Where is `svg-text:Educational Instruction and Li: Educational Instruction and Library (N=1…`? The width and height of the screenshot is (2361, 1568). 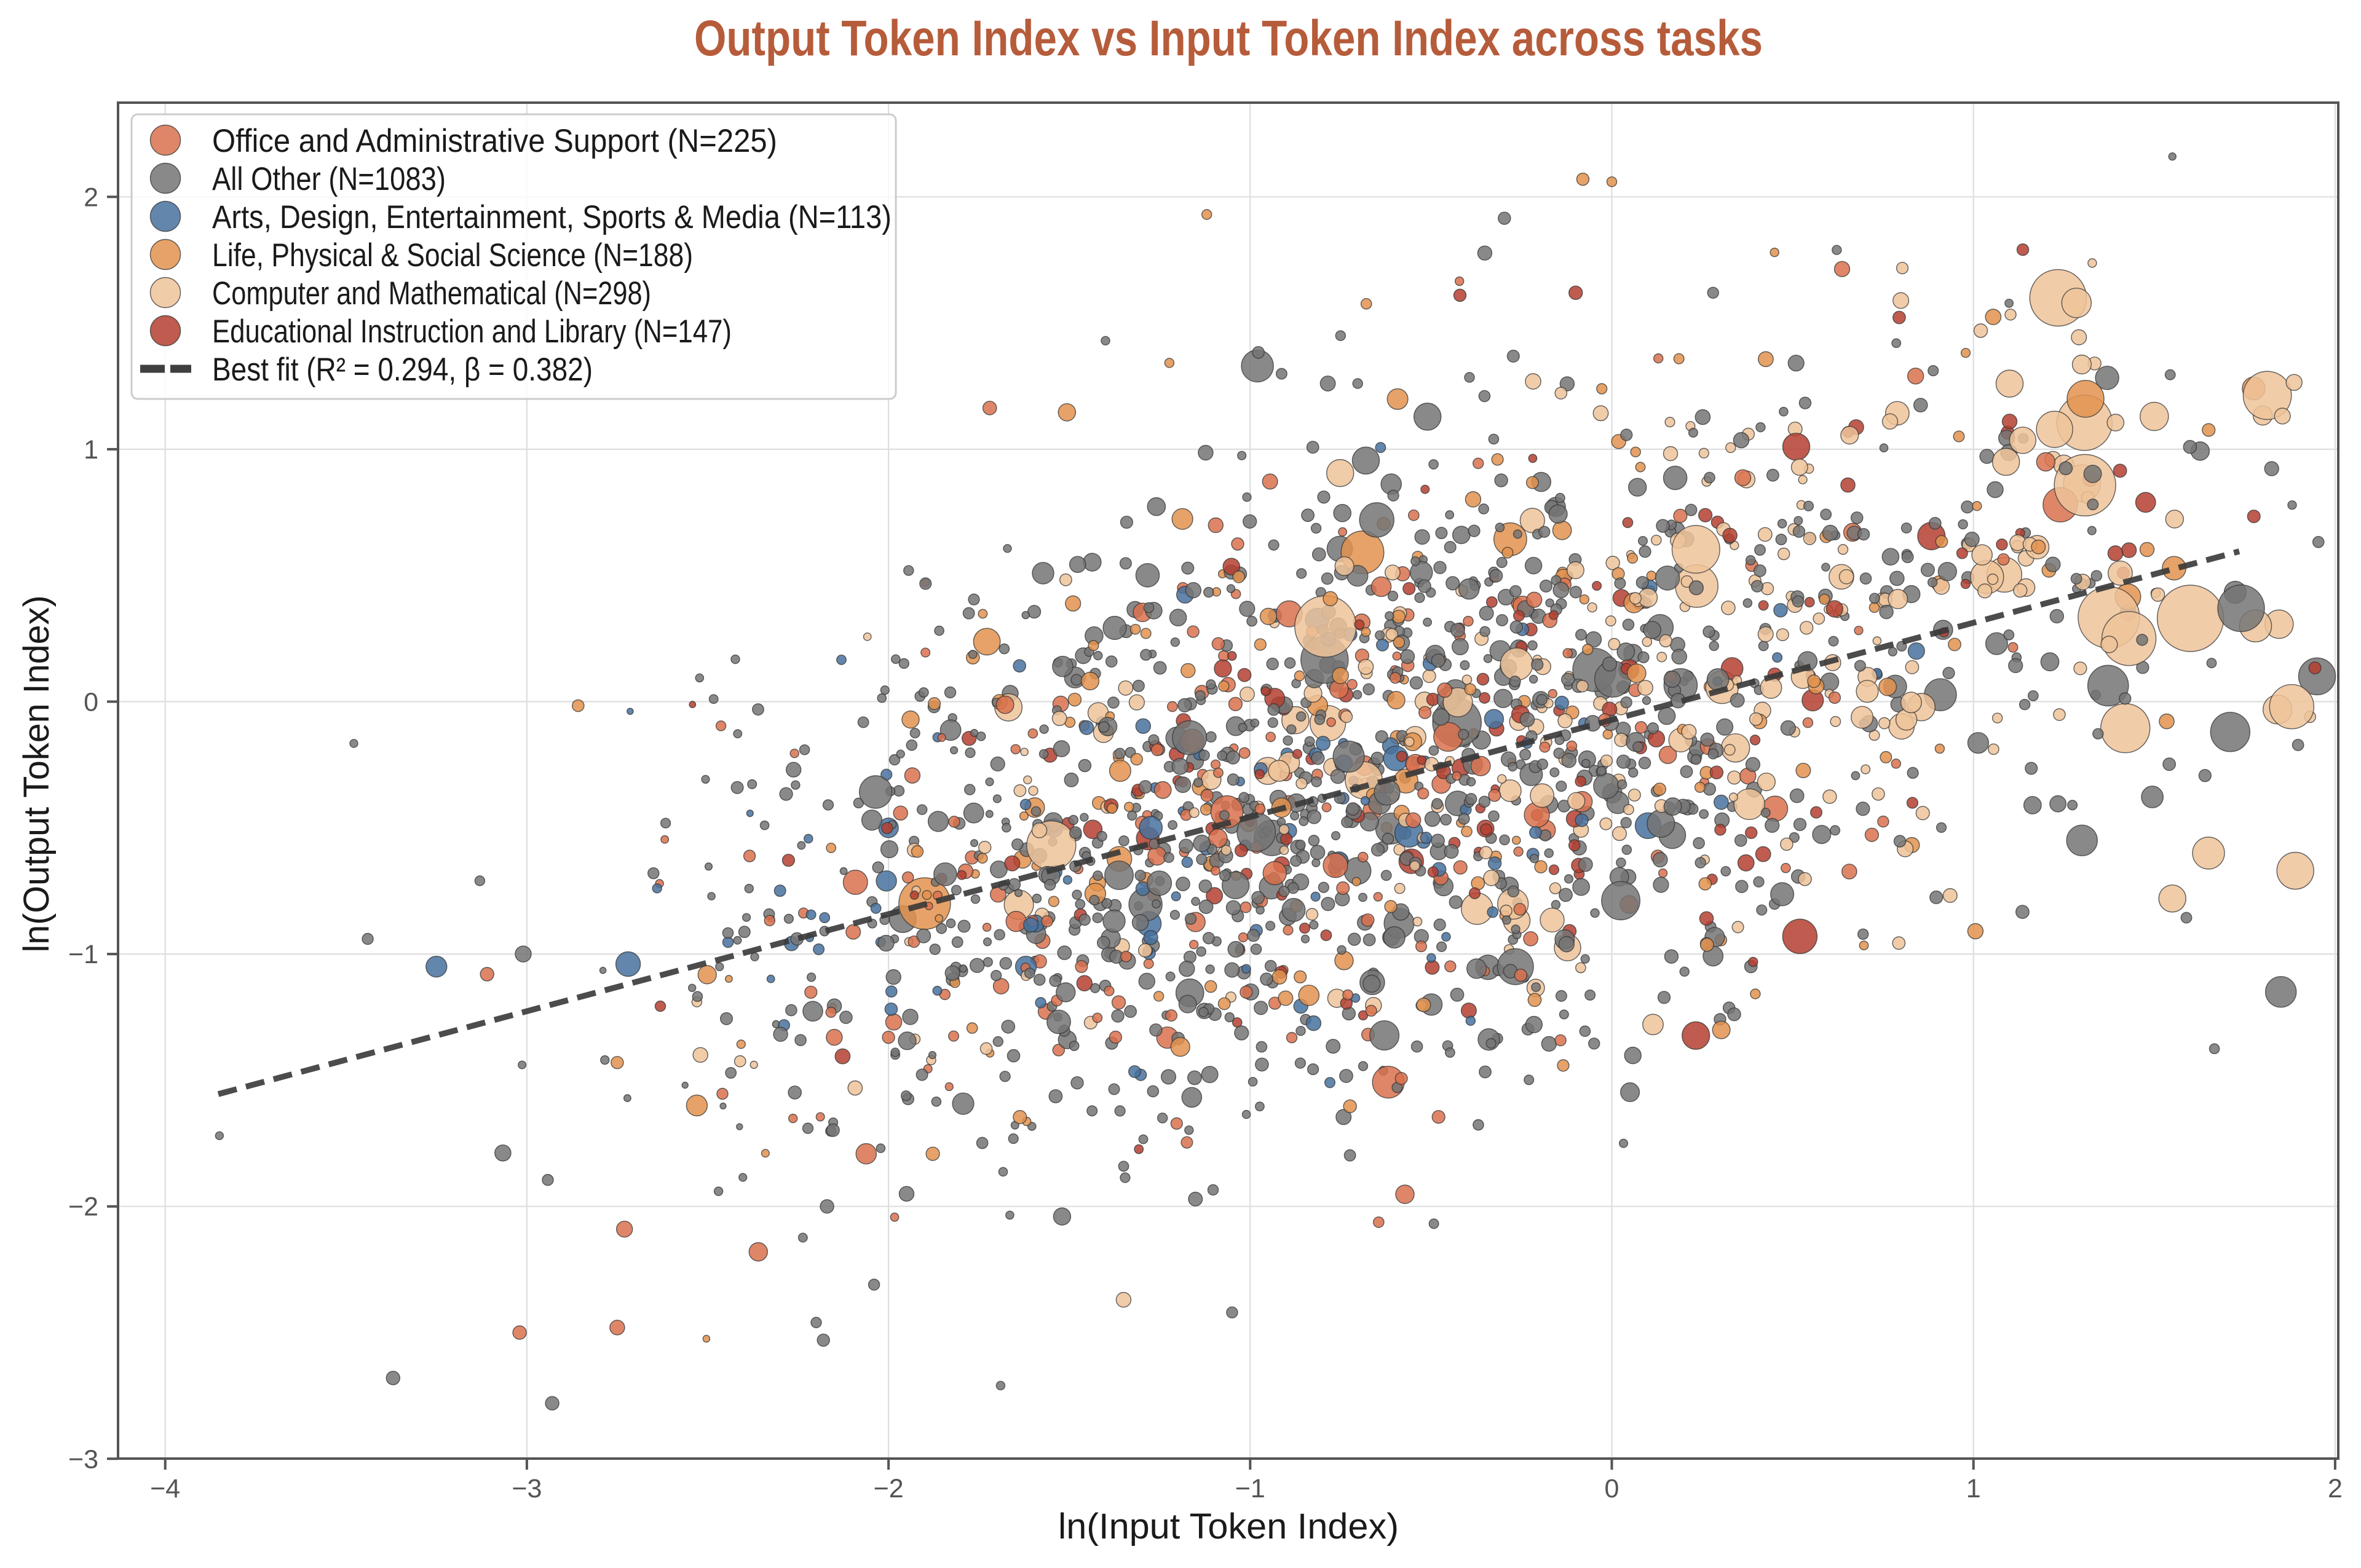
svg-text:Educational Instruction and Li: Educational Instruction and Library (N=1… is located at coordinates (472, 331).